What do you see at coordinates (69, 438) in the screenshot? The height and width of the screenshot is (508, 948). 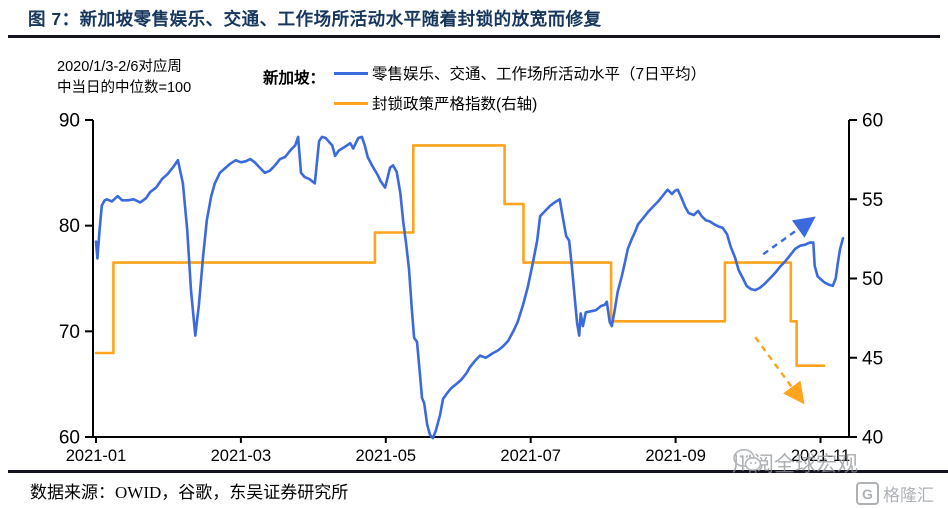 I see `left-axis-tick-label: 60` at bounding box center [69, 438].